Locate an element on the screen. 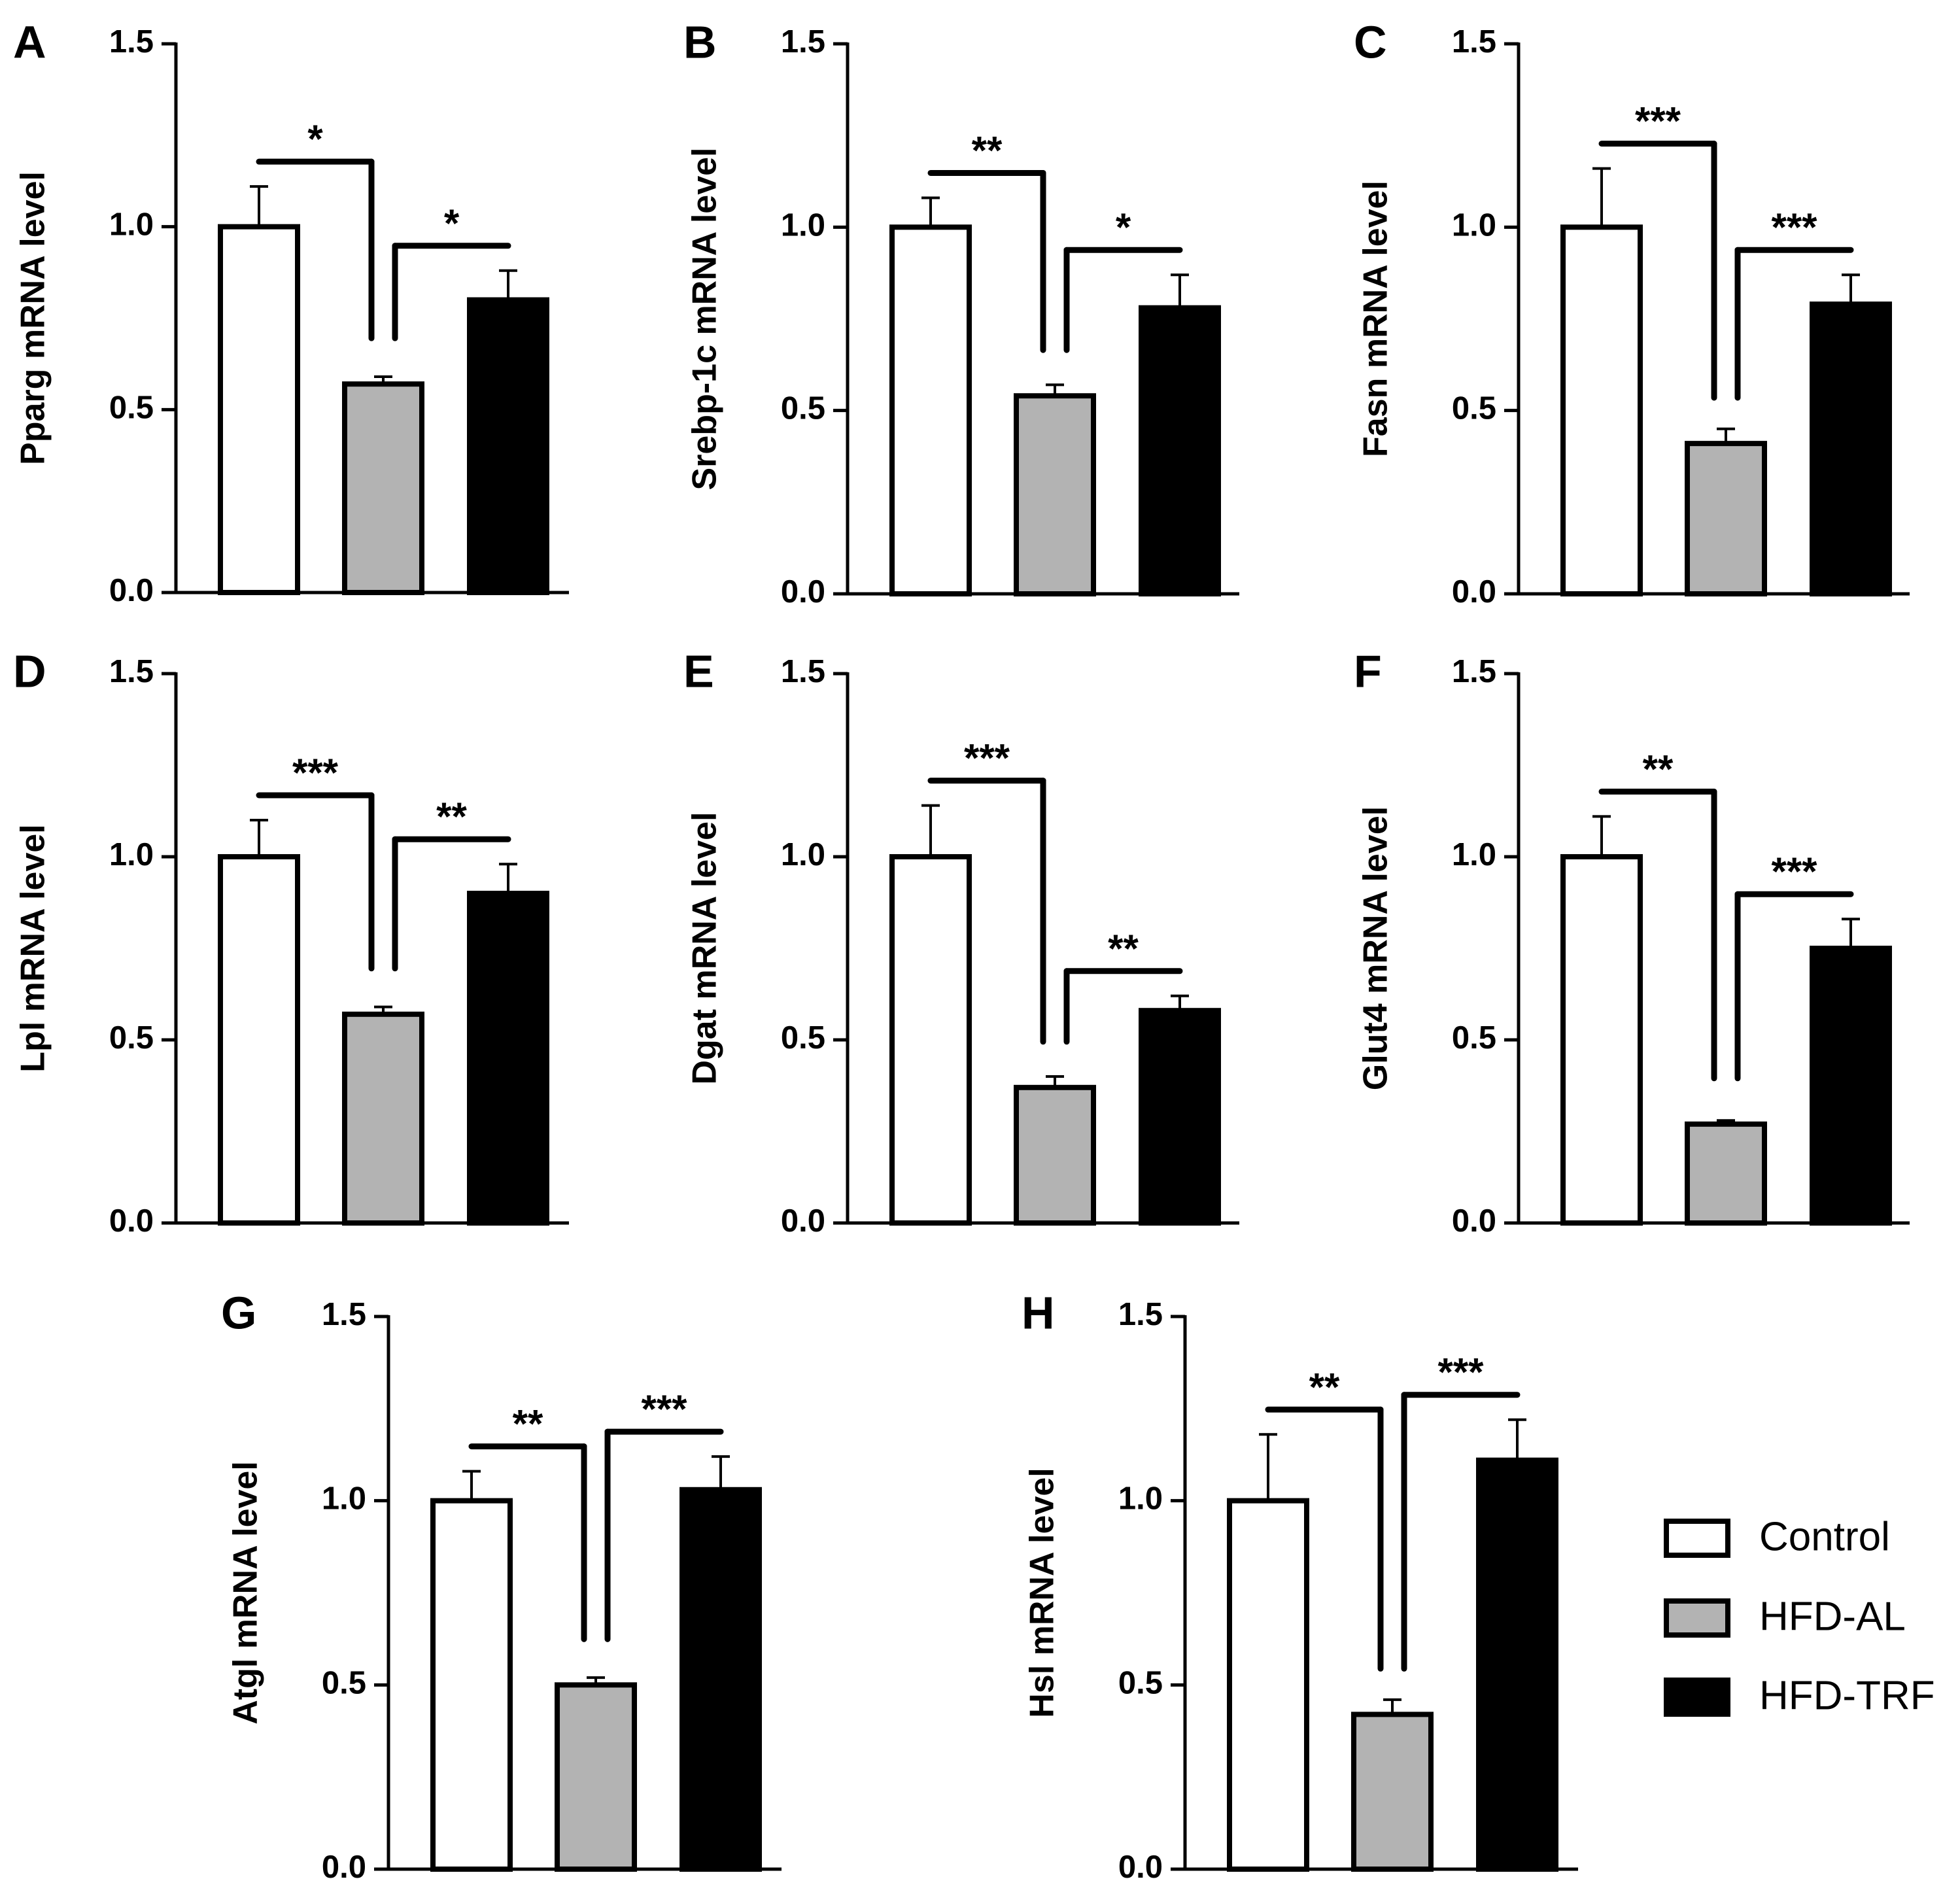 The height and width of the screenshot is (1894, 1960). legend-label: Control is located at coordinates (1824, 1537).